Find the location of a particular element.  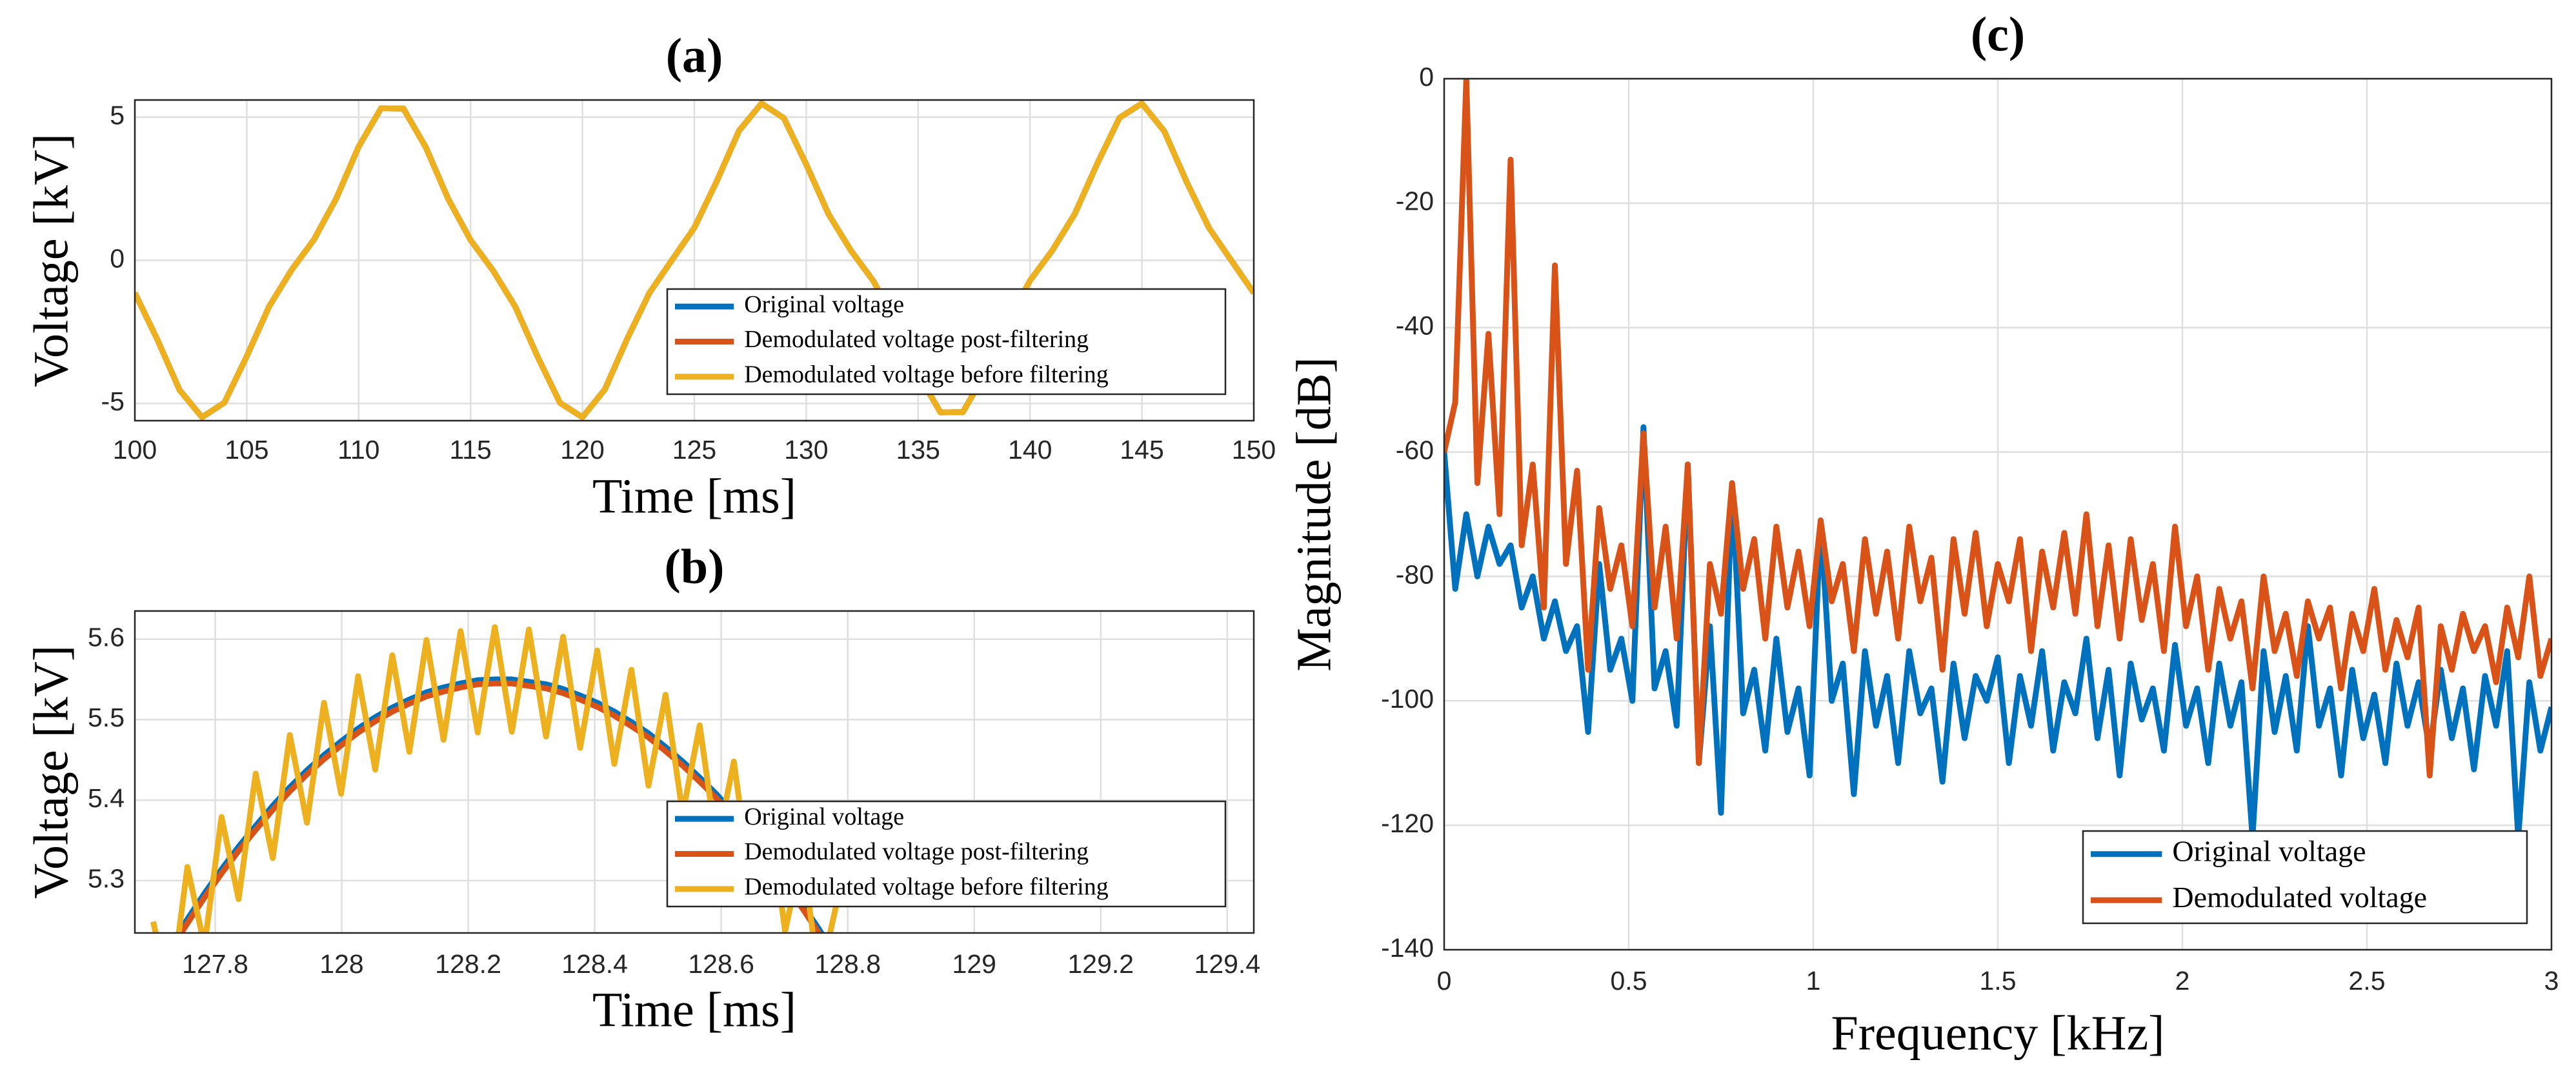

x-tick-label: 120 is located at coordinates (582, 450).